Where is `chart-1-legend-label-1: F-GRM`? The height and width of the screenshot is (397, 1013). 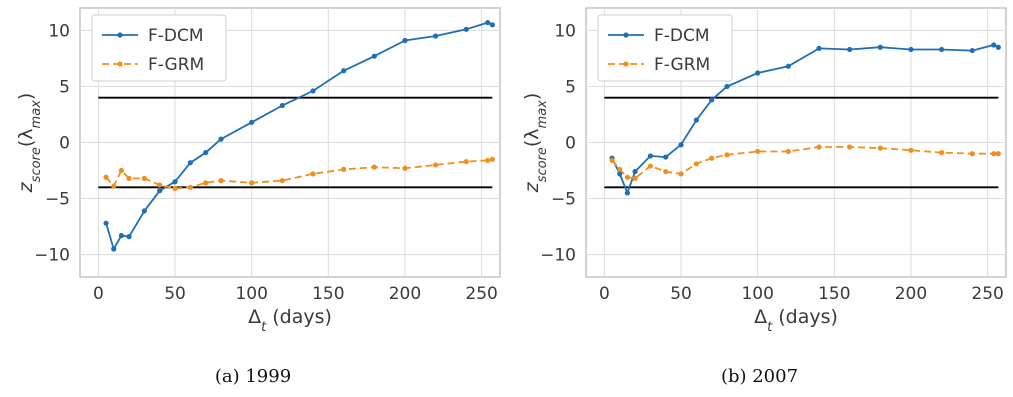
chart-1-legend-label-1: F-GRM is located at coordinates (682, 65).